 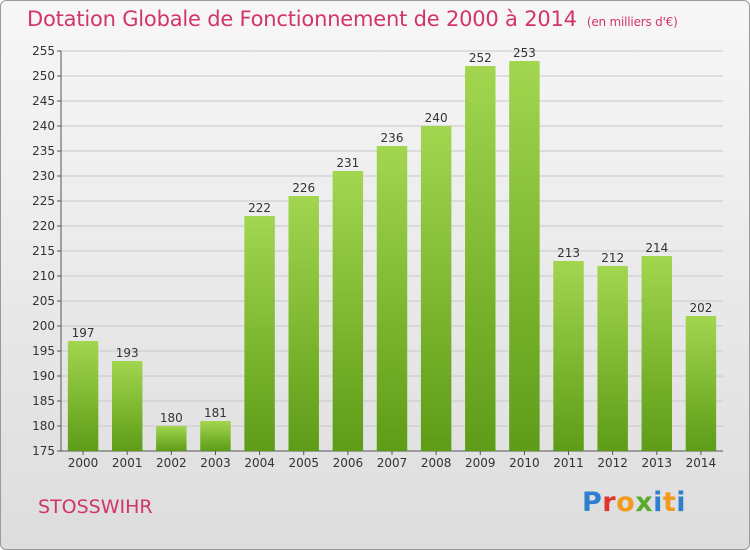 I want to click on x-tick-label: 2003, so click(x=215, y=463).